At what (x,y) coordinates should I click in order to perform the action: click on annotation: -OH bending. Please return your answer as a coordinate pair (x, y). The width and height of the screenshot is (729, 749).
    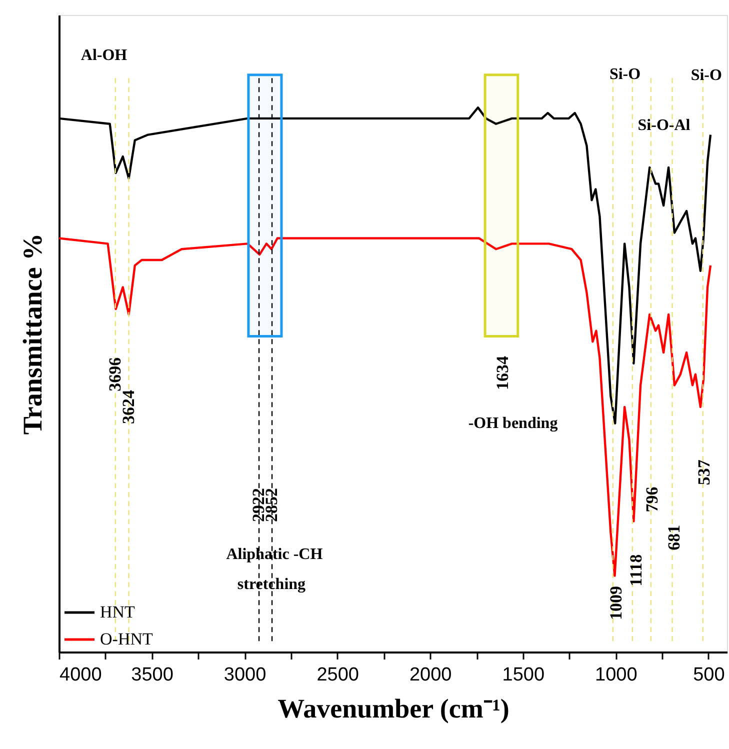
    Looking at the image, I should click on (513, 423).